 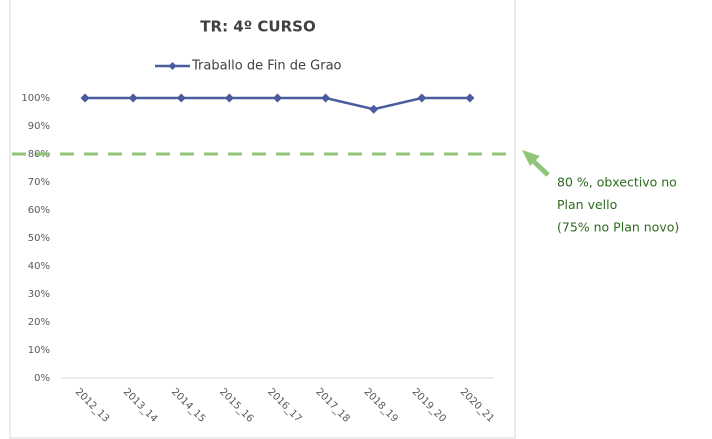 What do you see at coordinates (39, 322) in the screenshot?
I see `y-tick-label: 20%` at bounding box center [39, 322].